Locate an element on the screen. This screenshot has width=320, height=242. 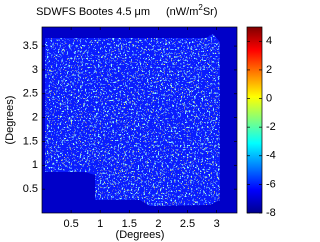
x-tick-label: 1.5 is located at coordinates (129, 224).